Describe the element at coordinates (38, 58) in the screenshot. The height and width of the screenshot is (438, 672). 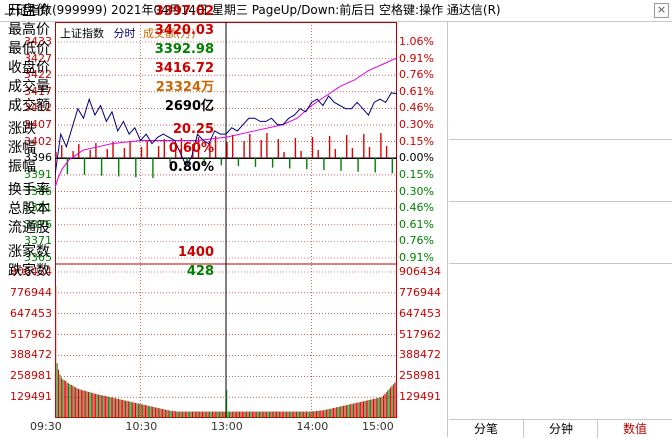
I see `price-tick-left: 3427` at that location.